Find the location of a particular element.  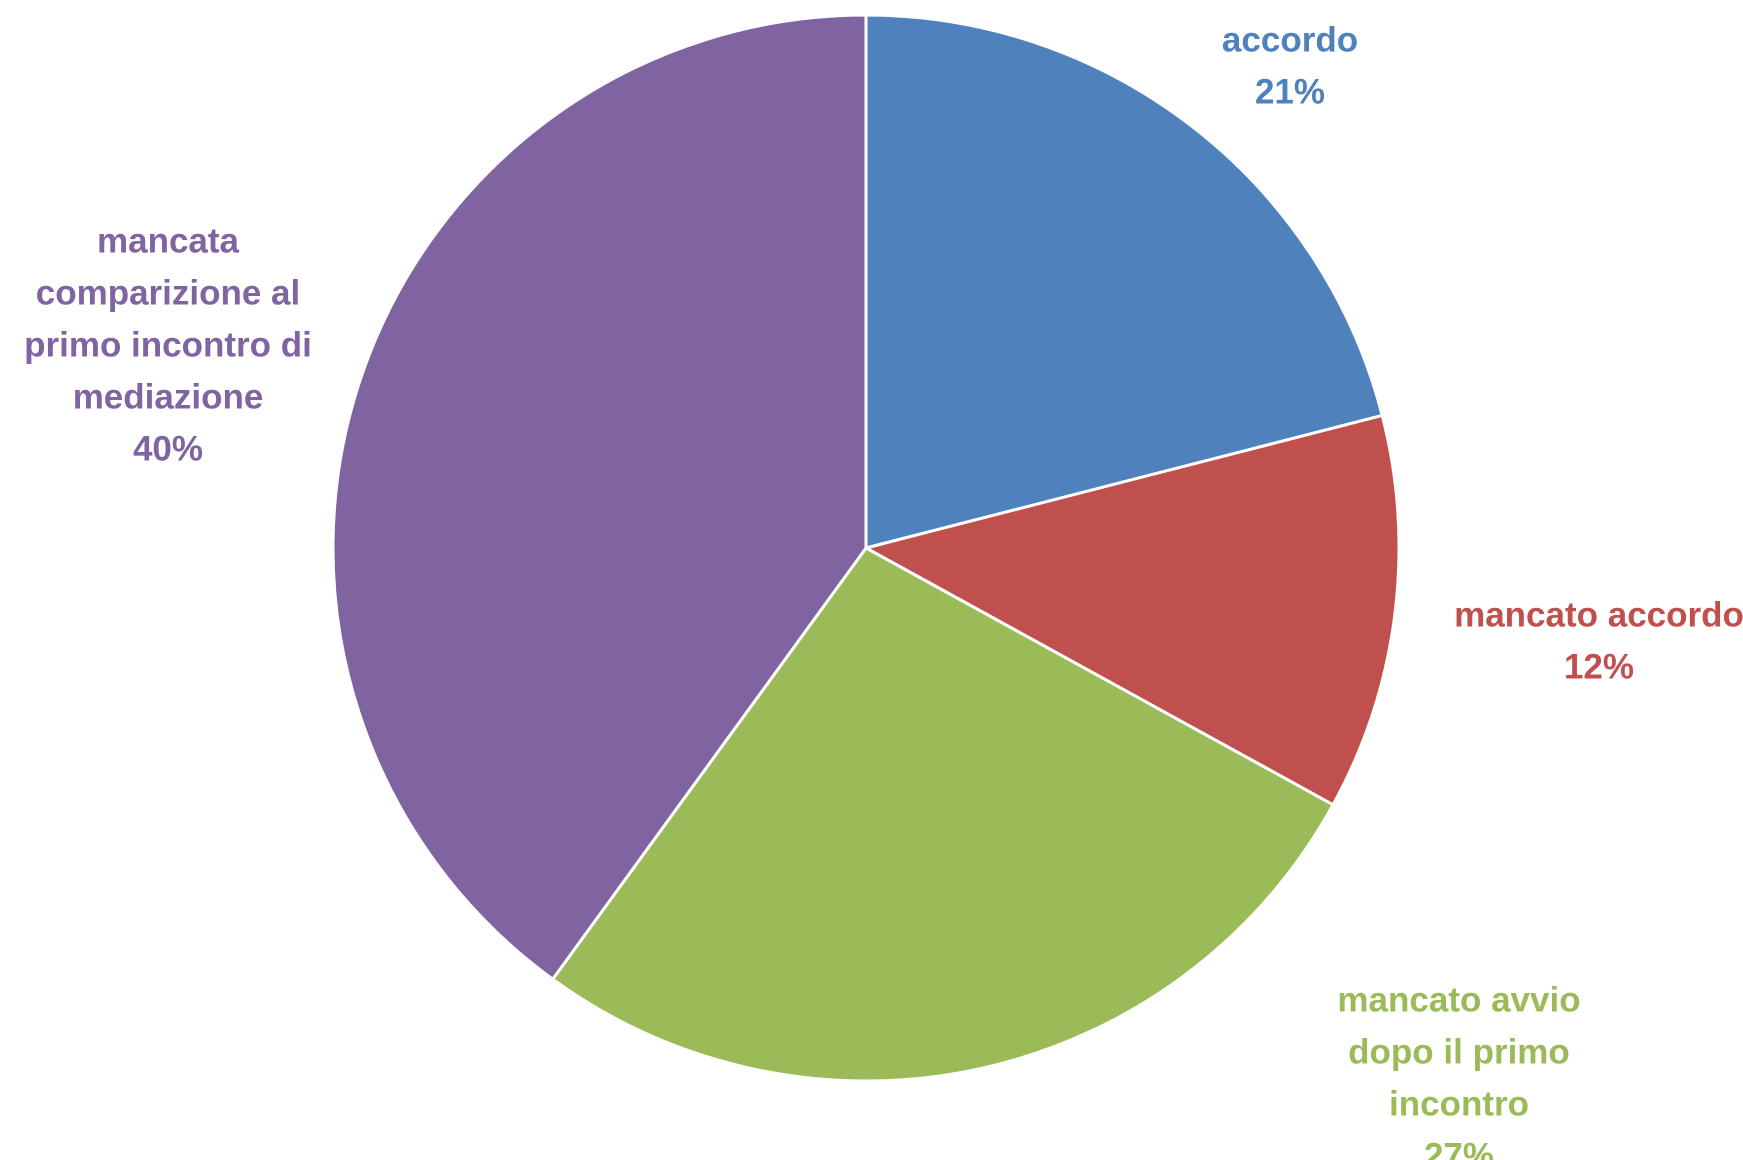

data-label: mancato accordo 12% is located at coordinates (1598, 640).